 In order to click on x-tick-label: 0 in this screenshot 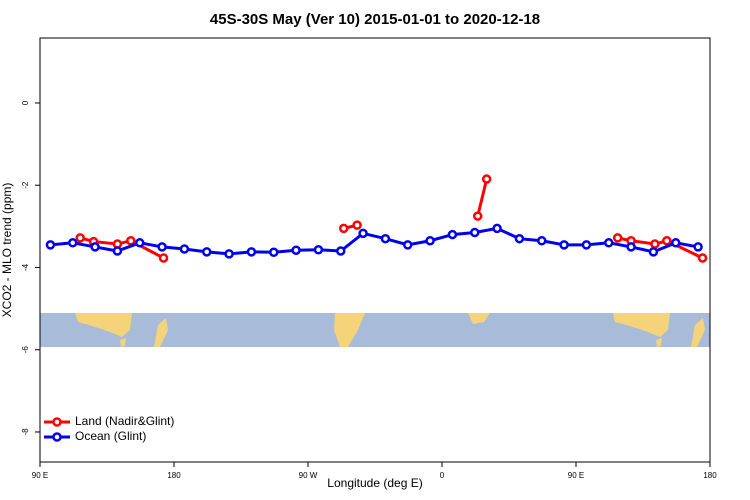, I will do `click(442, 475)`.